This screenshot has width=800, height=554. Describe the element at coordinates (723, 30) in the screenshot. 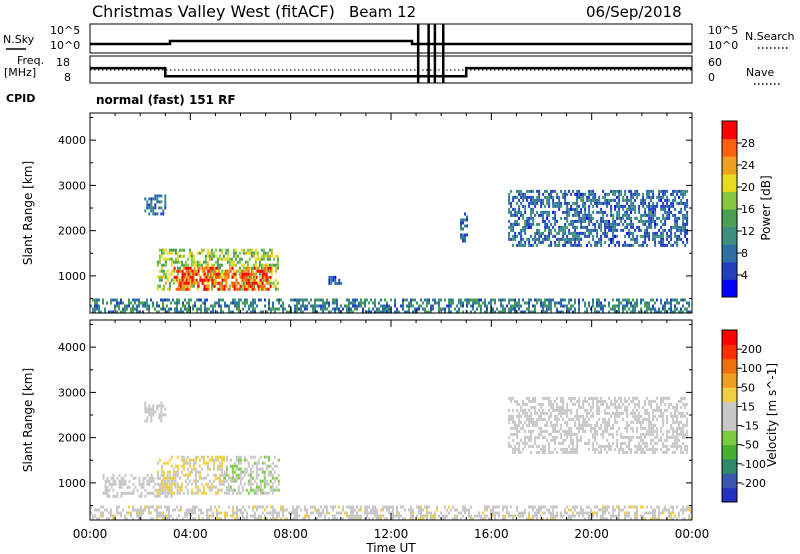

I see `nsearch-tick-top: 10^5` at that location.